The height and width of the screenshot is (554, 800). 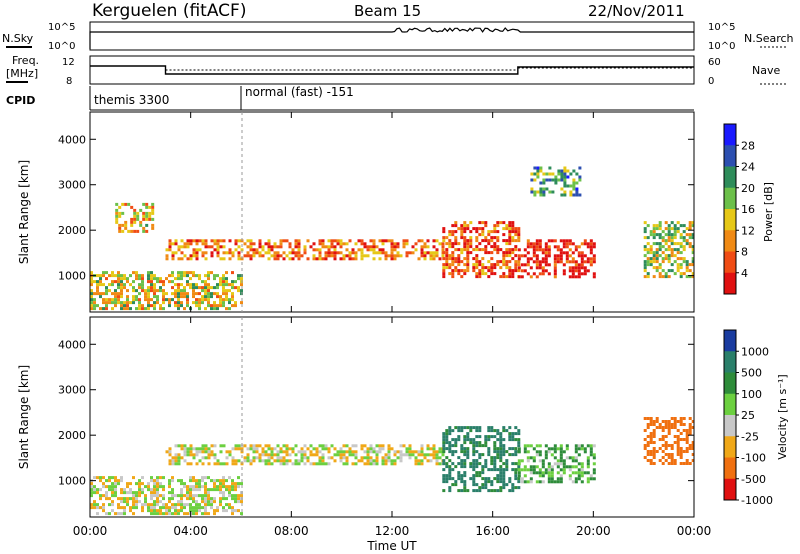 What do you see at coordinates (18, 38) in the screenshot?
I see `nsky-label: N.Sky` at bounding box center [18, 38].